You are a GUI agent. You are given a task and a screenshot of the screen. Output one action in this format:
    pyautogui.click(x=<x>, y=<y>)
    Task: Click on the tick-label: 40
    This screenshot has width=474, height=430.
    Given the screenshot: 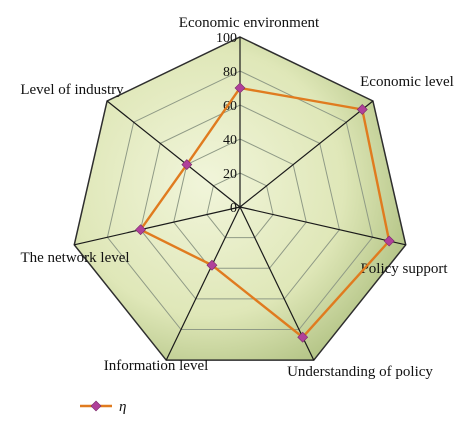 What is the action you would take?
    pyautogui.click(x=230, y=140)
    